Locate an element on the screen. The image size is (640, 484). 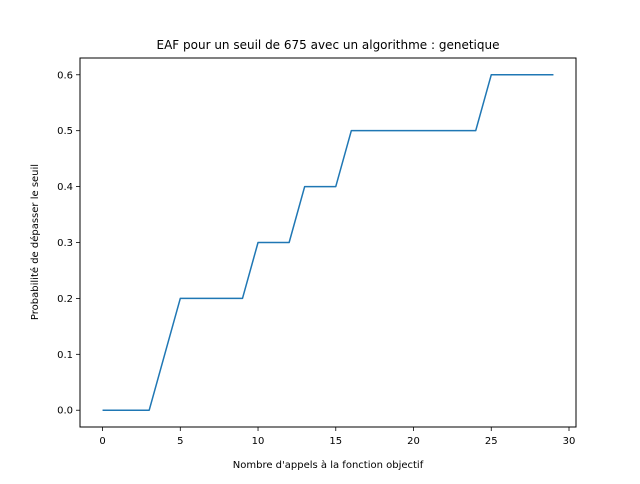
y-tick-label: 0.4 is located at coordinates (65, 187).